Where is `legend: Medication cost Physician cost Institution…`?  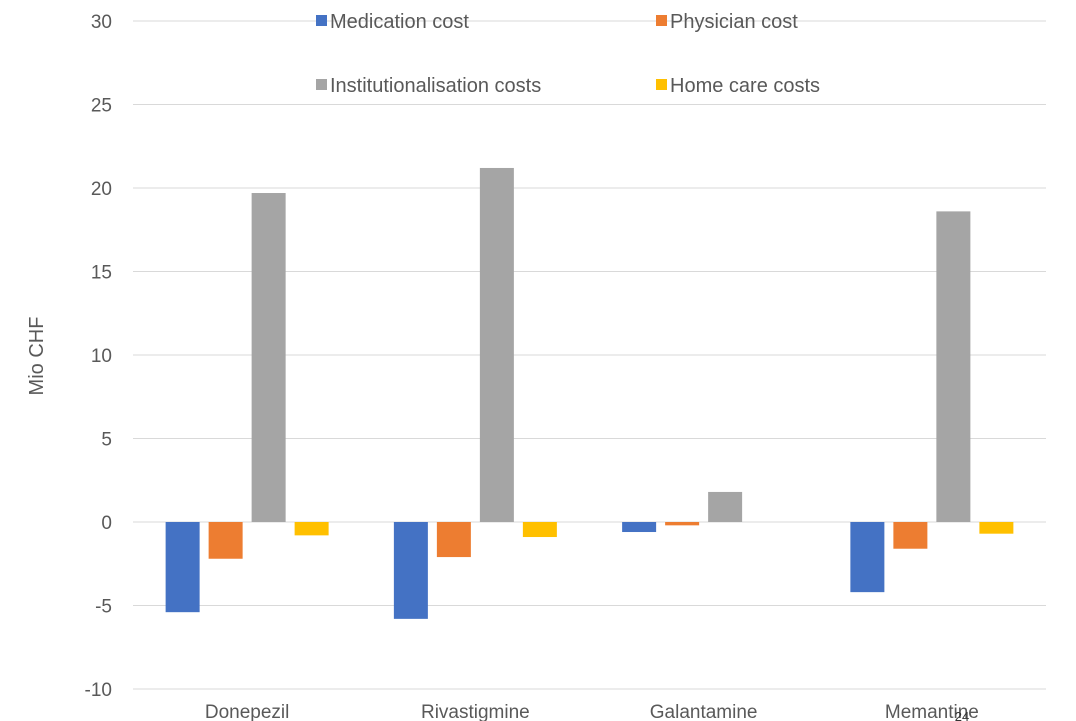
legend: Medication cost Physician cost Institution… is located at coordinates (568, 54).